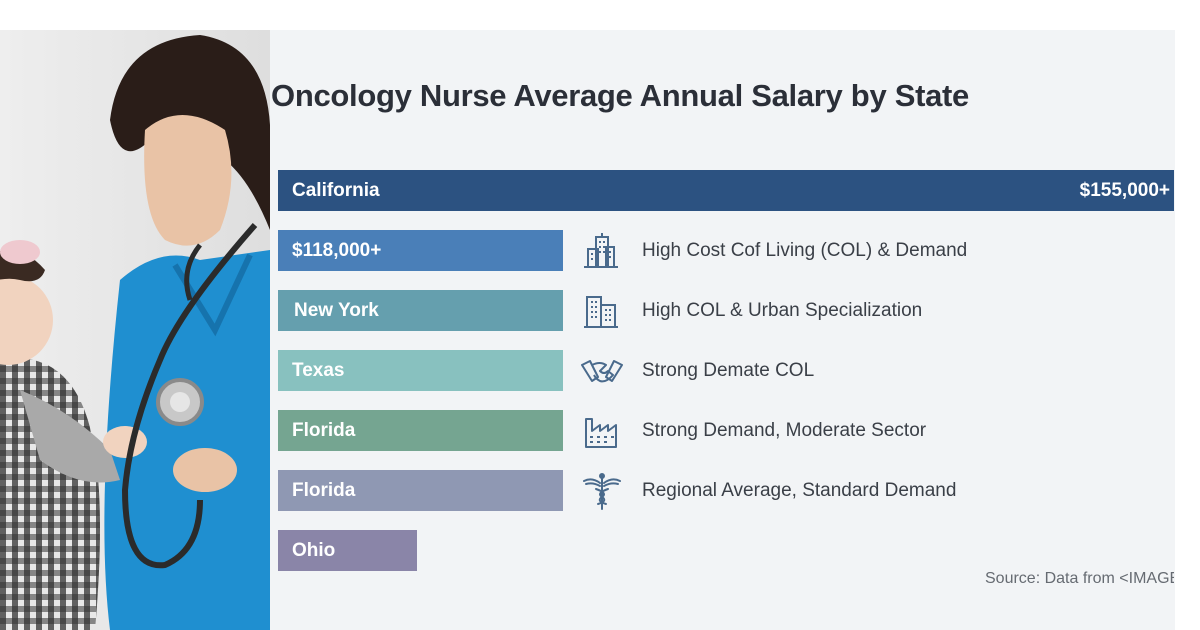 The height and width of the screenshot is (630, 1200). I want to click on source-note: Source: Data from <IMAGE, so click(1079, 578).